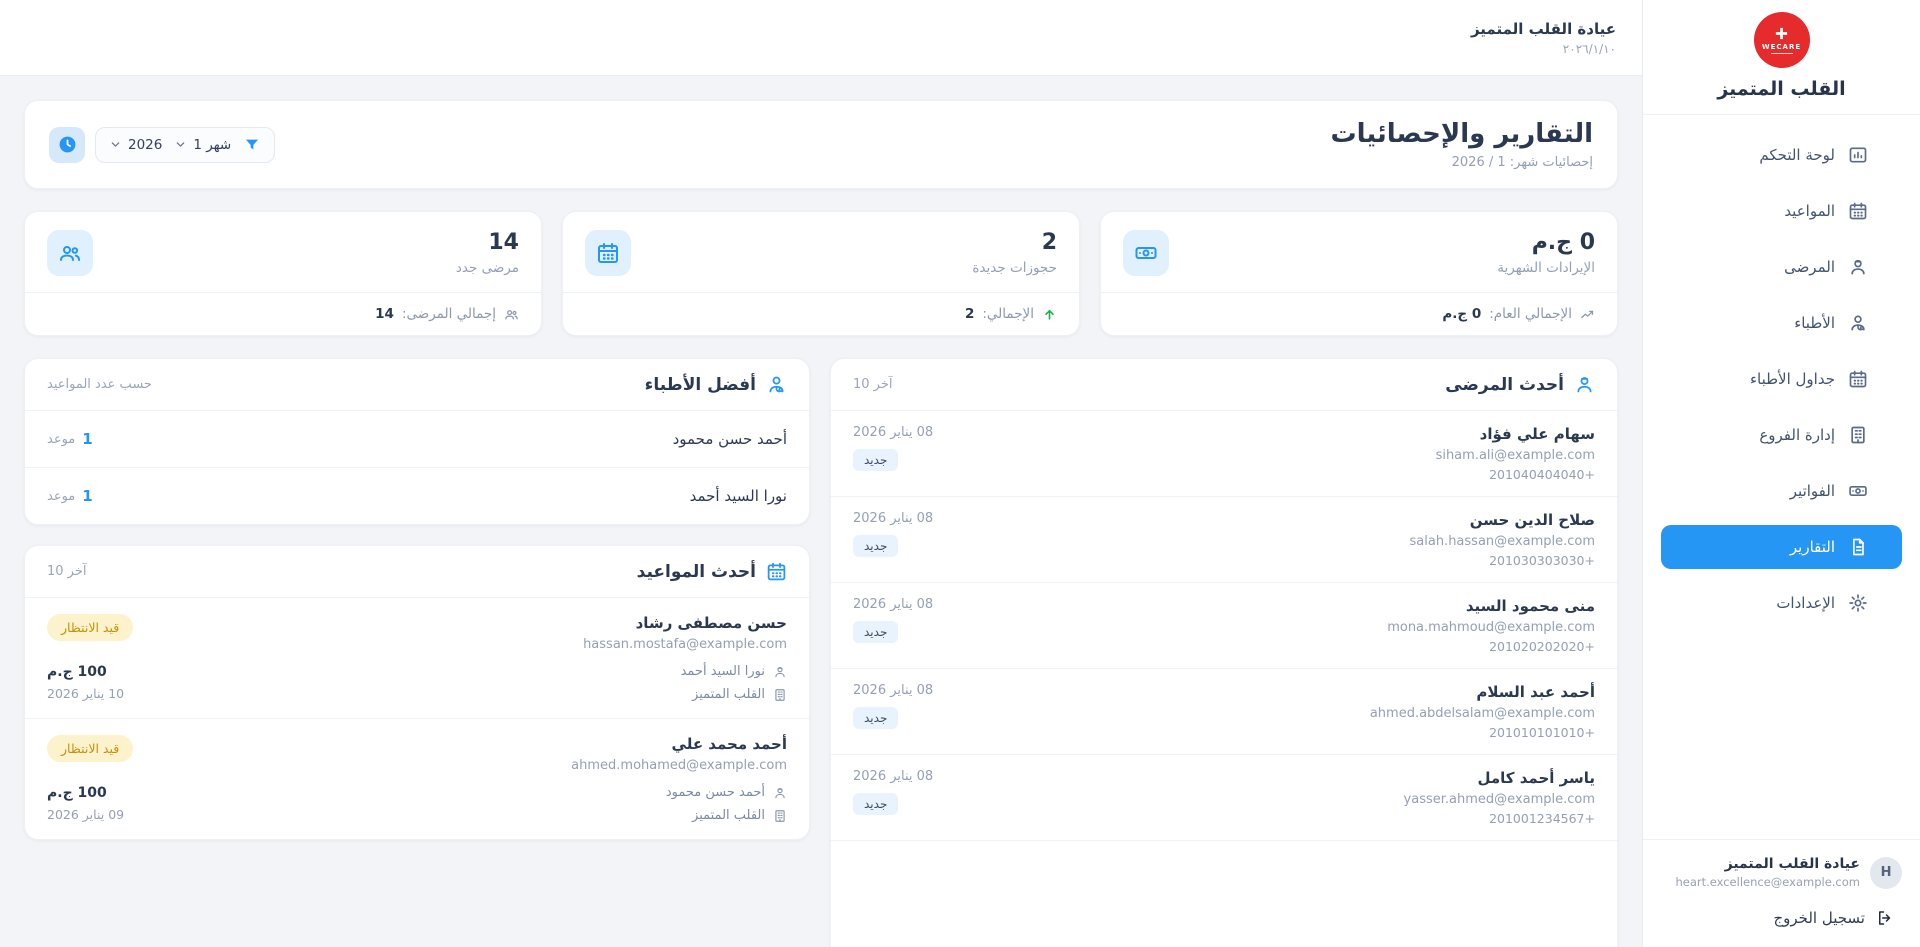  Describe the element at coordinates (283, 273) in the screenshot. I see `stat-card: 14 مرضى جدد إجمالي المرضى: 14` at that location.